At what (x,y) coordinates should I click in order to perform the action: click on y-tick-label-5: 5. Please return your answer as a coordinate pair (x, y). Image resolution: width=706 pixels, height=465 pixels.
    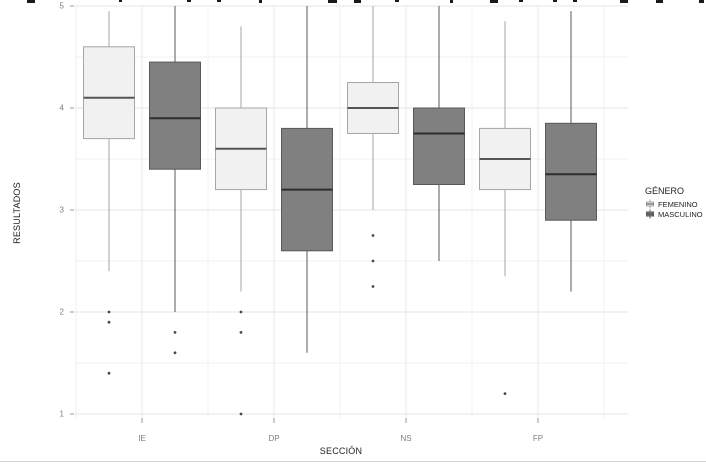
    Looking at the image, I should click on (62, 6).